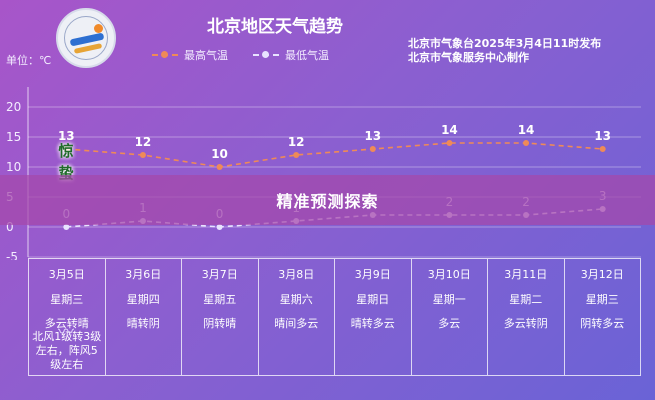 Image resolution: width=655 pixels, height=400 pixels. I want to click on legend-high: 最高气温, so click(190, 55).